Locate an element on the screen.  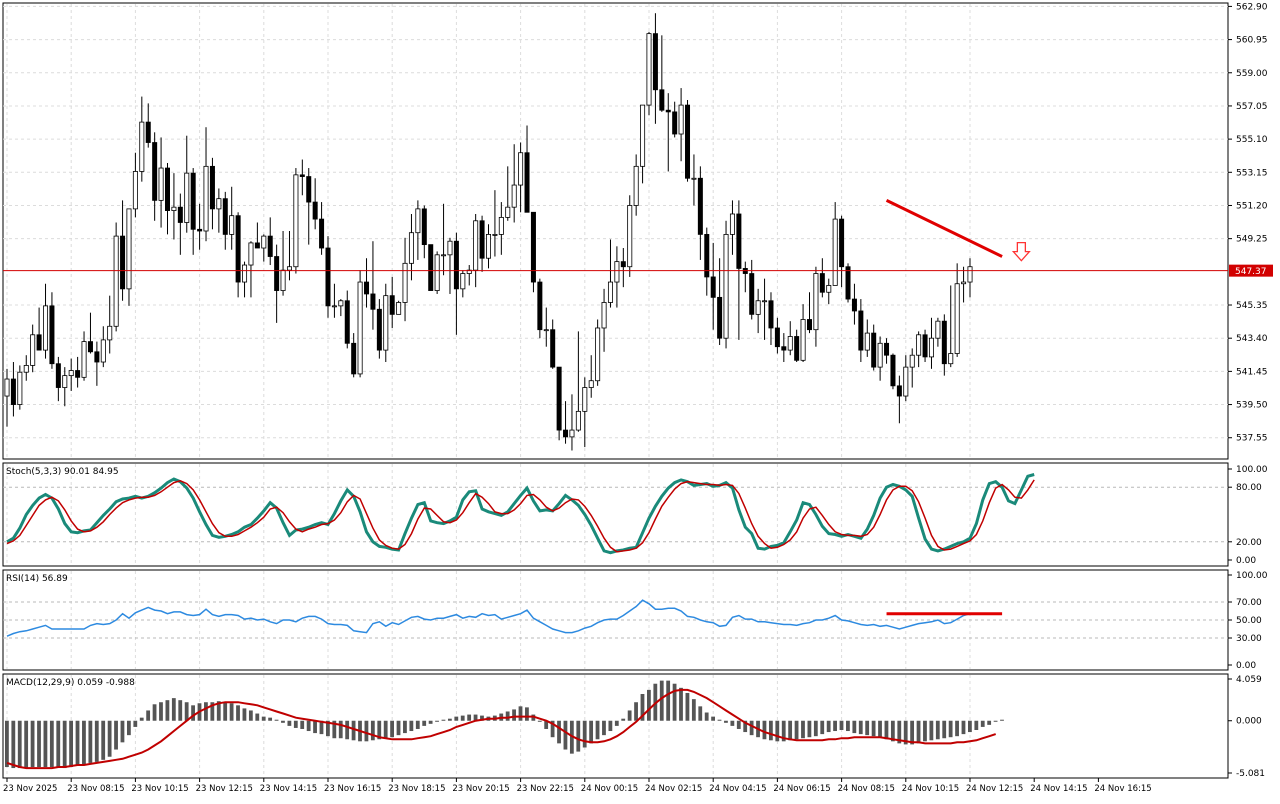
stoch-tick-label: 80.00 is located at coordinates (1249, 488).